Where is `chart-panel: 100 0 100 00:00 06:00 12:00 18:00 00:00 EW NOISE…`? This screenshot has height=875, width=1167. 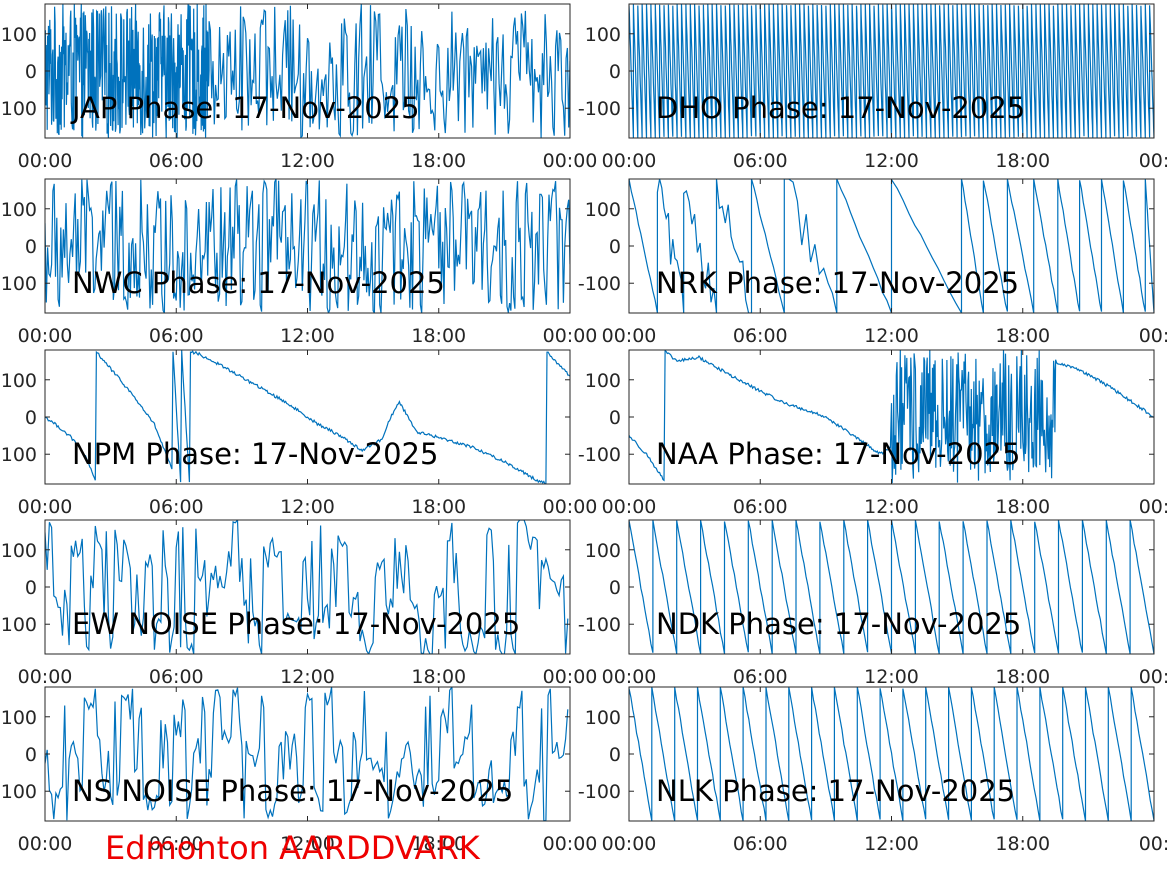 chart-panel: 100 0 100 00:00 06:00 12:00 18:00 00:00 EW NOISE… is located at coordinates (299, 603).